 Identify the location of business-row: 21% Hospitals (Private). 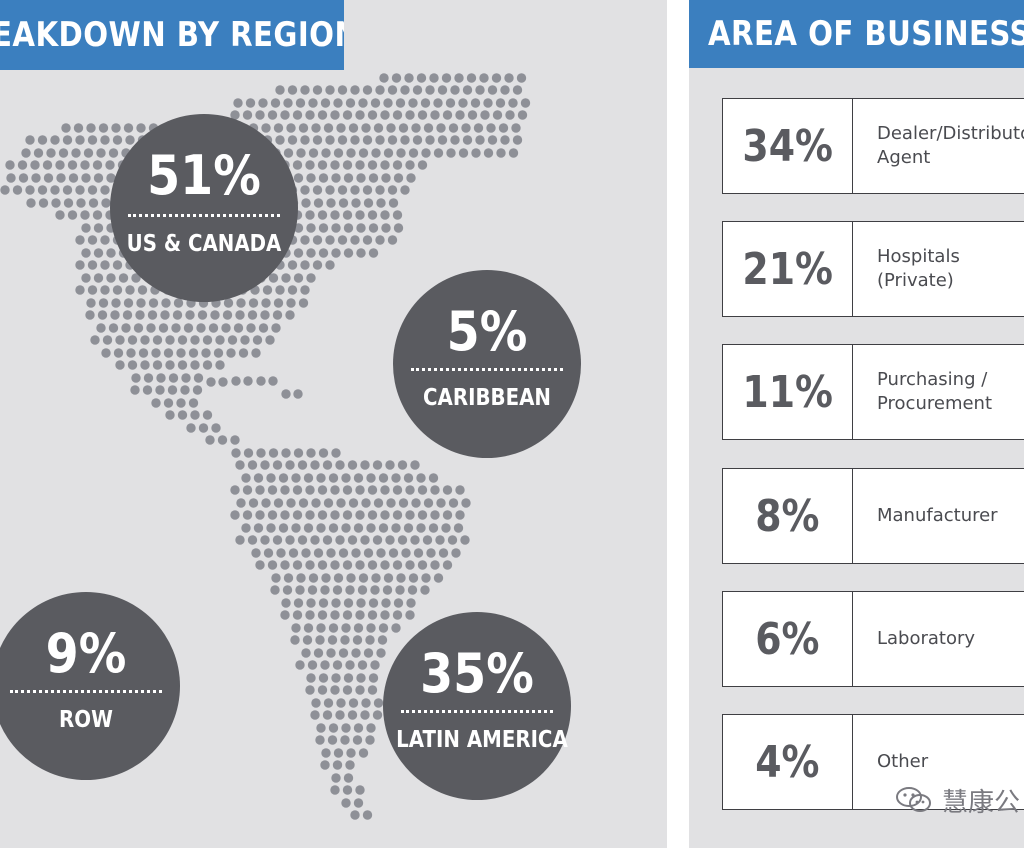
(873, 269).